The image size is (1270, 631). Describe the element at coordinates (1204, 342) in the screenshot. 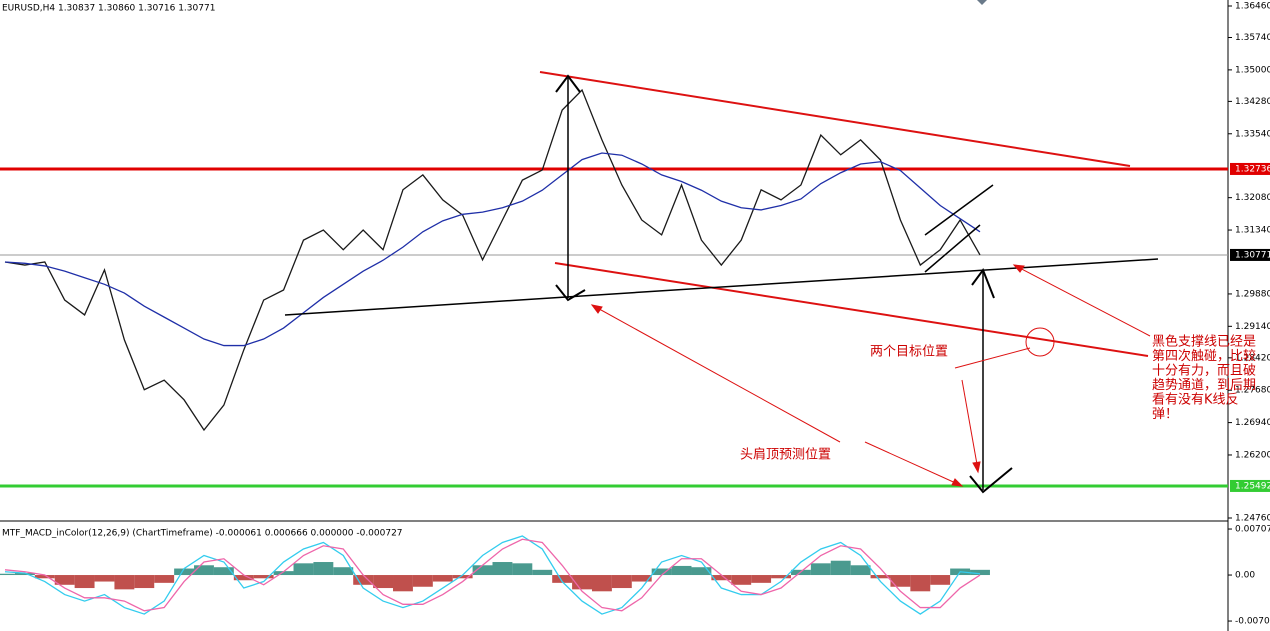

I see `annotation-note: 黑色支撑线已经是` at that location.